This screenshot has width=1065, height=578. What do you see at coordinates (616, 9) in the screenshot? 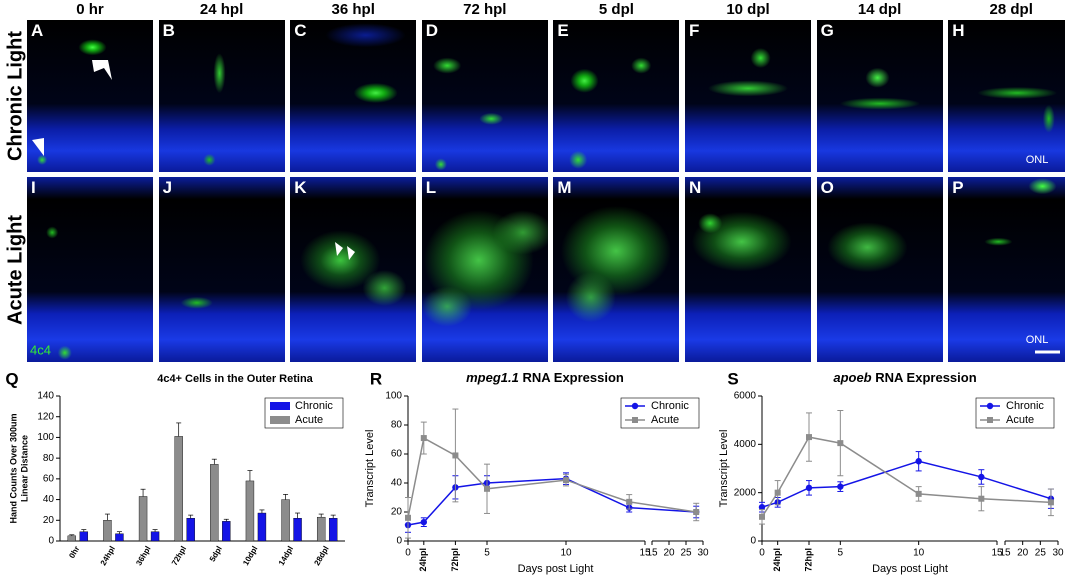
I see `column-header: 5 dpl` at bounding box center [616, 9].